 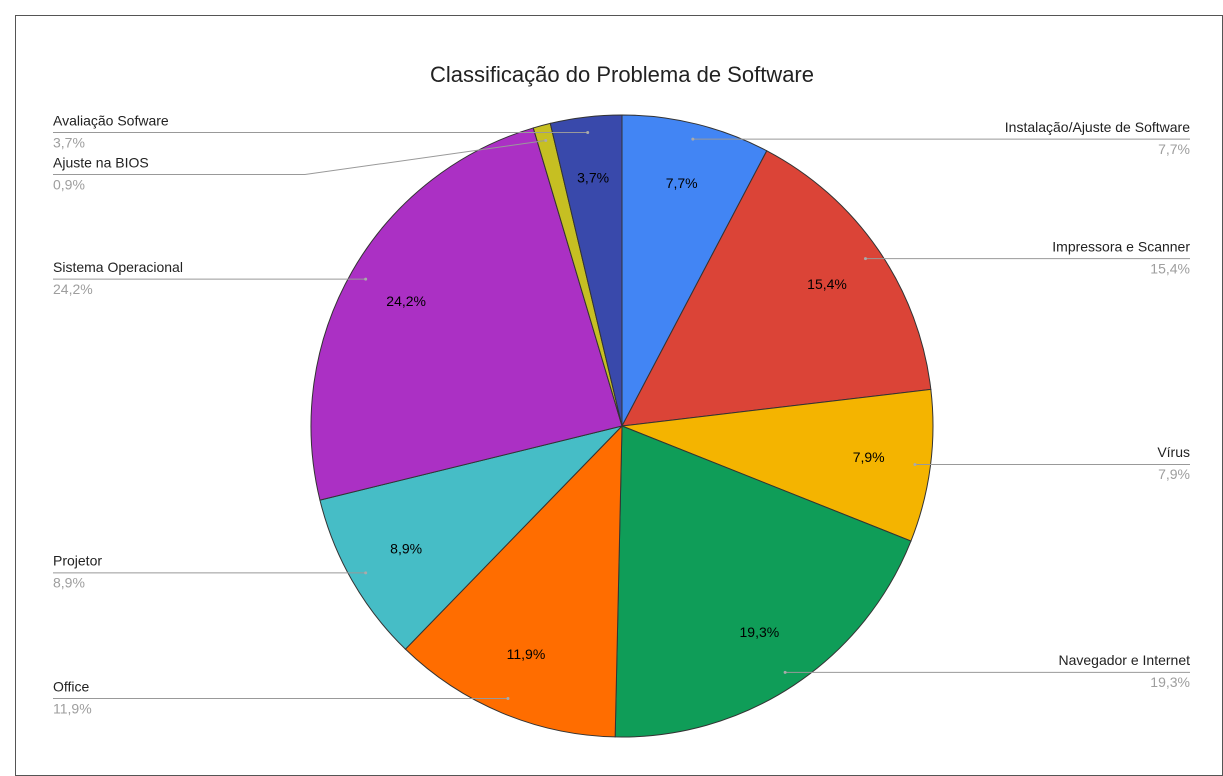 I want to click on legend-label: Vírus, so click(x=1173, y=452).